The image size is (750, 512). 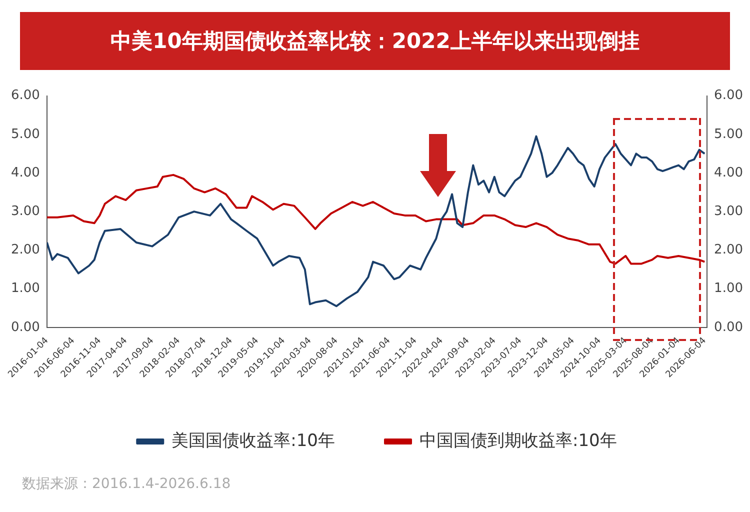 What do you see at coordinates (253, 440) in the screenshot?
I see `legend-label: 美国国债收益率:10年` at bounding box center [253, 440].